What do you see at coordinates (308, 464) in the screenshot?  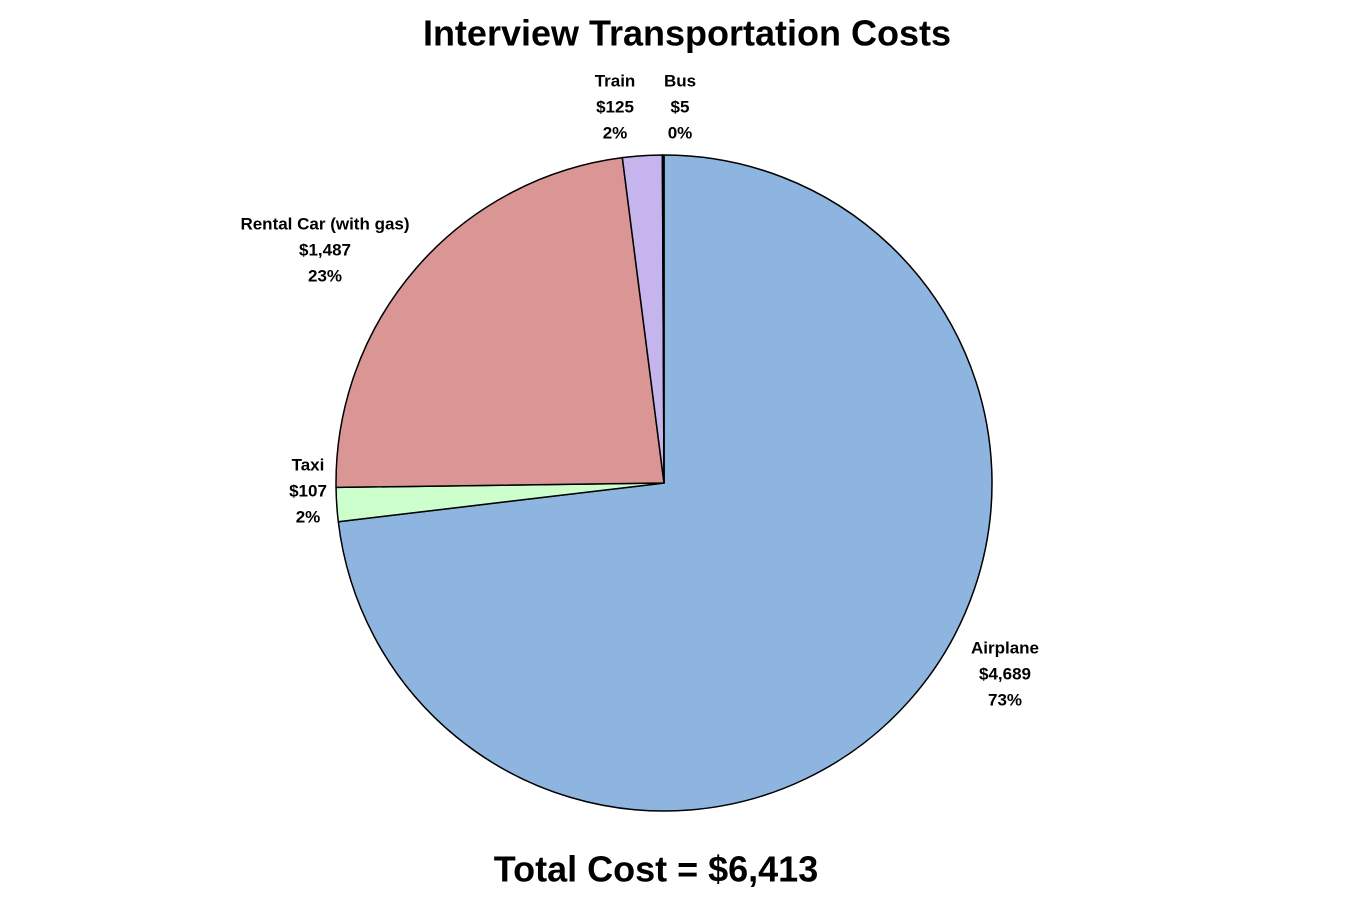 I see `slice-label-name: Taxi` at bounding box center [308, 464].